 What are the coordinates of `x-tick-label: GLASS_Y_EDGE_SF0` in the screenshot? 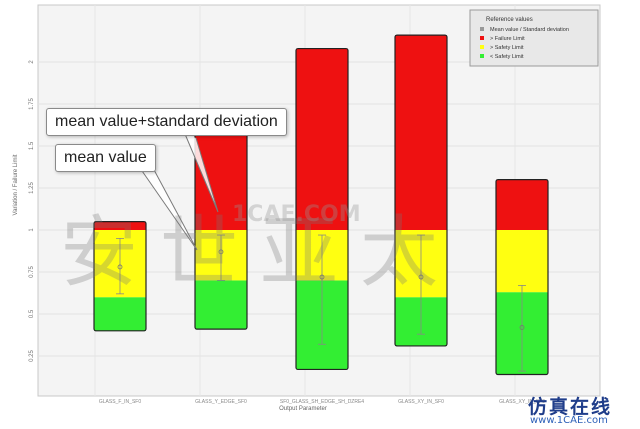 It's located at (221, 402).